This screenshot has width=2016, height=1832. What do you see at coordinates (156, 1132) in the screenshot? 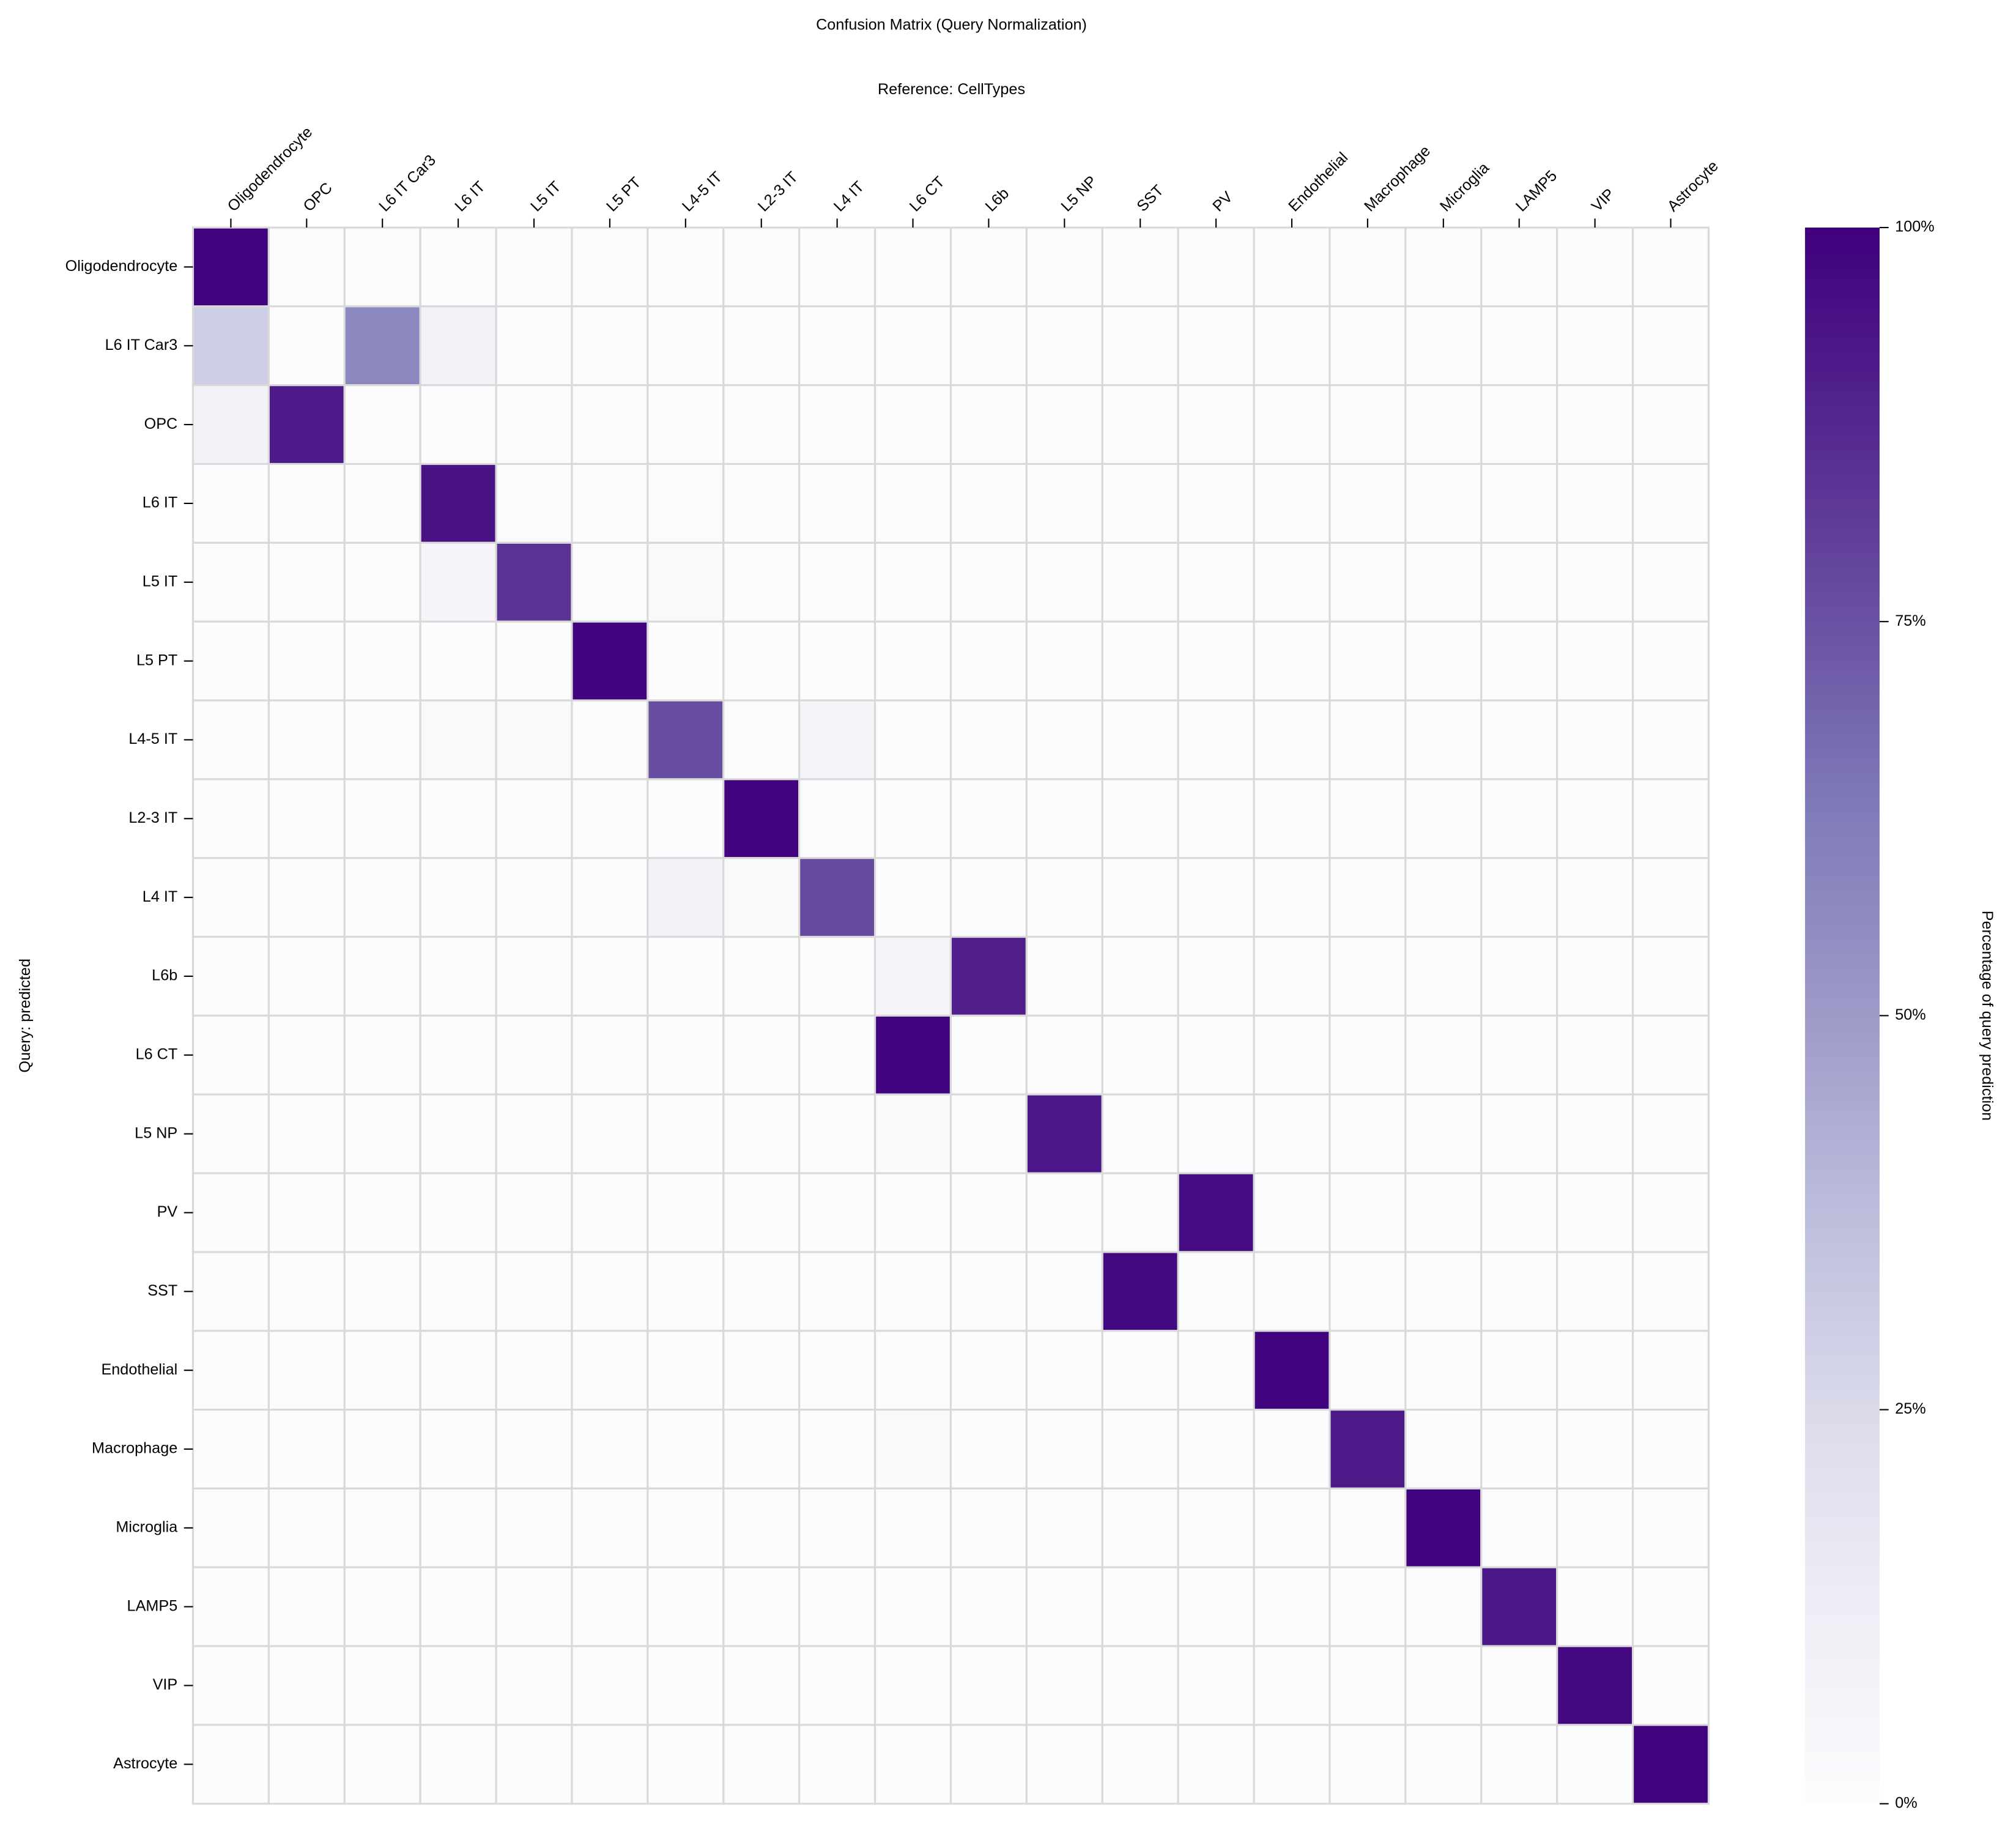
I see `y-tick-label: L5 NP` at bounding box center [156, 1132].